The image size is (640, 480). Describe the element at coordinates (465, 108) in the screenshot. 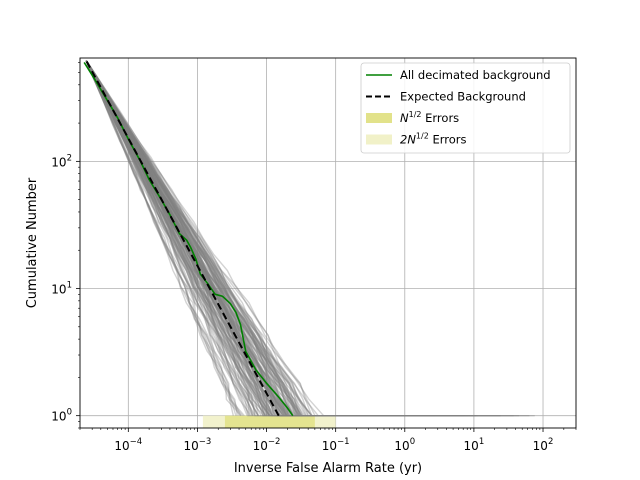

I see `legend-box` at that location.